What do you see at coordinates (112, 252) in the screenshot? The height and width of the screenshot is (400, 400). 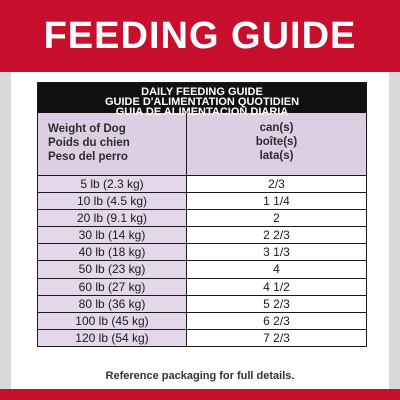 I see `weight-cell: 40 lb (18 kg)` at bounding box center [112, 252].